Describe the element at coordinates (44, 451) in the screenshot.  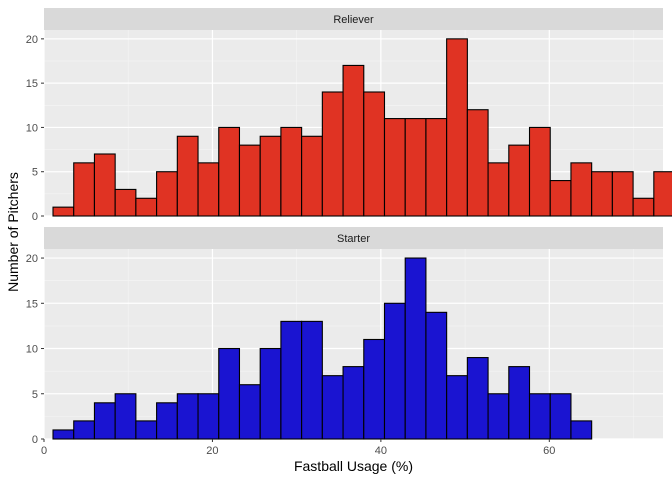
I see `x-tick-label: 0` at that location.